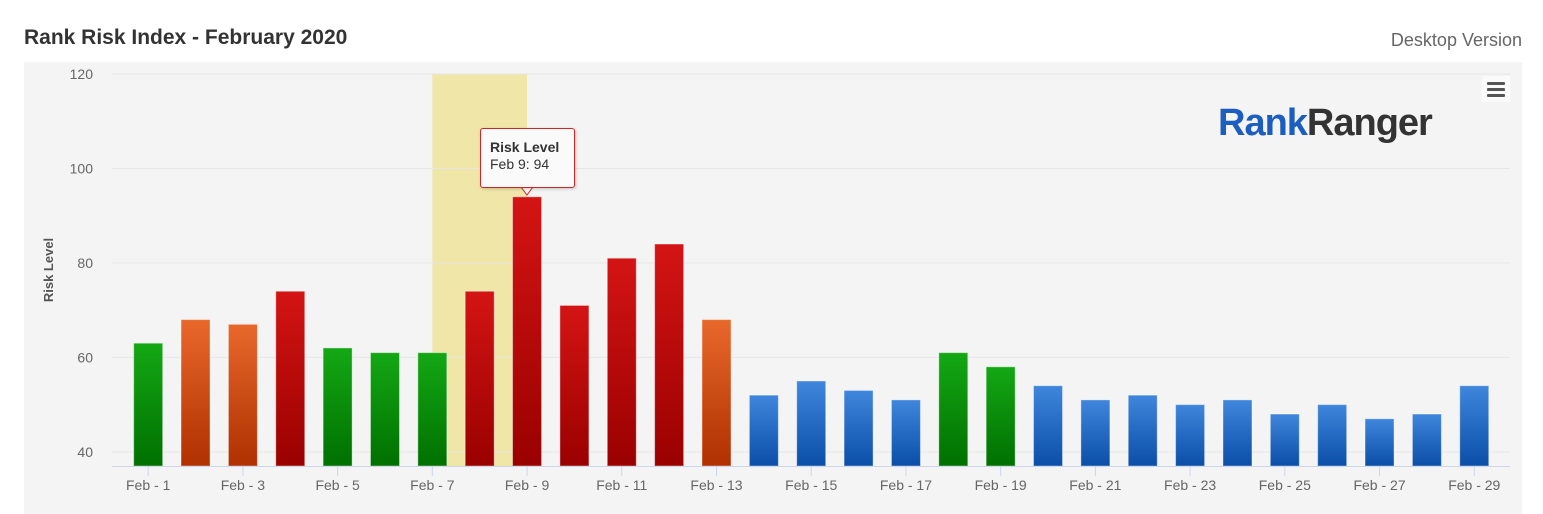 The image size is (1543, 514). I want to click on tooltip-text: Feb 9: 94, so click(520, 164).